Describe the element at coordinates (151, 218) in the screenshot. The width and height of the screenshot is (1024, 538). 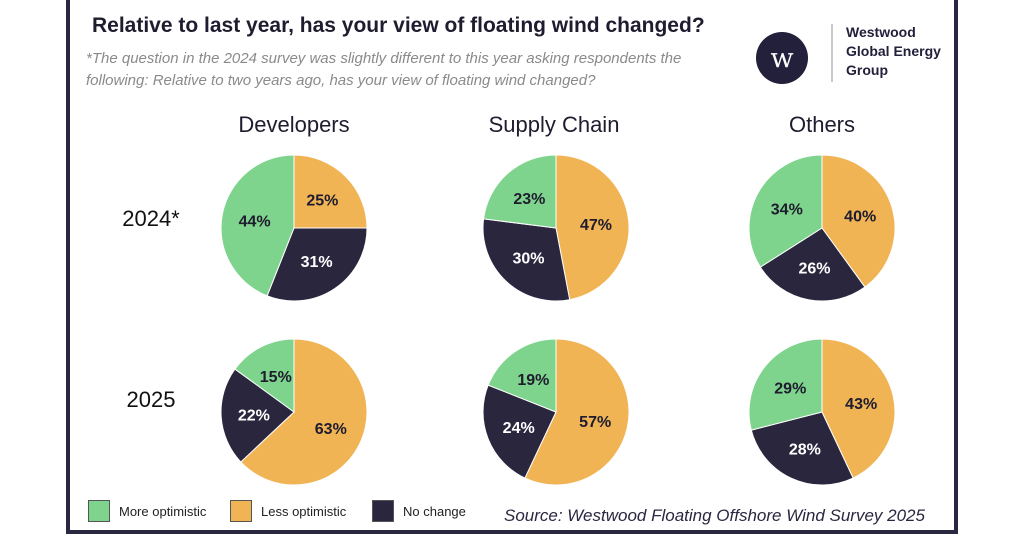
I see `row-label-2024: 2024*` at that location.